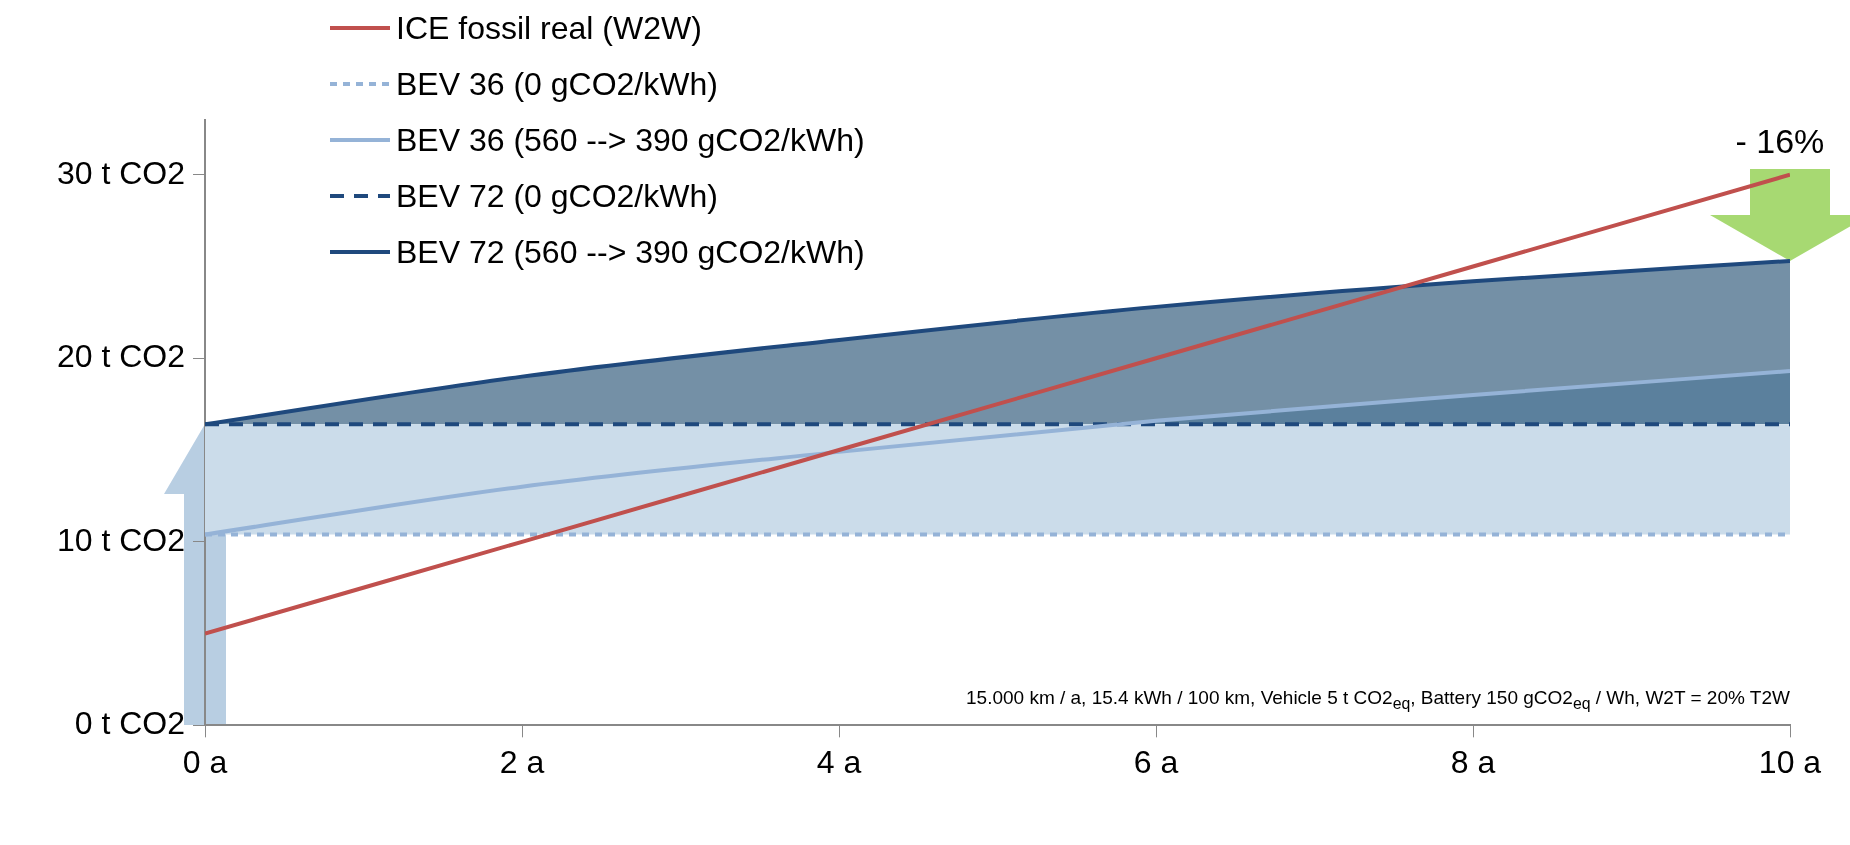 This screenshot has width=1850, height=845. Describe the element at coordinates (1780, 141) in the screenshot. I see `annotation: - 16%` at that location.